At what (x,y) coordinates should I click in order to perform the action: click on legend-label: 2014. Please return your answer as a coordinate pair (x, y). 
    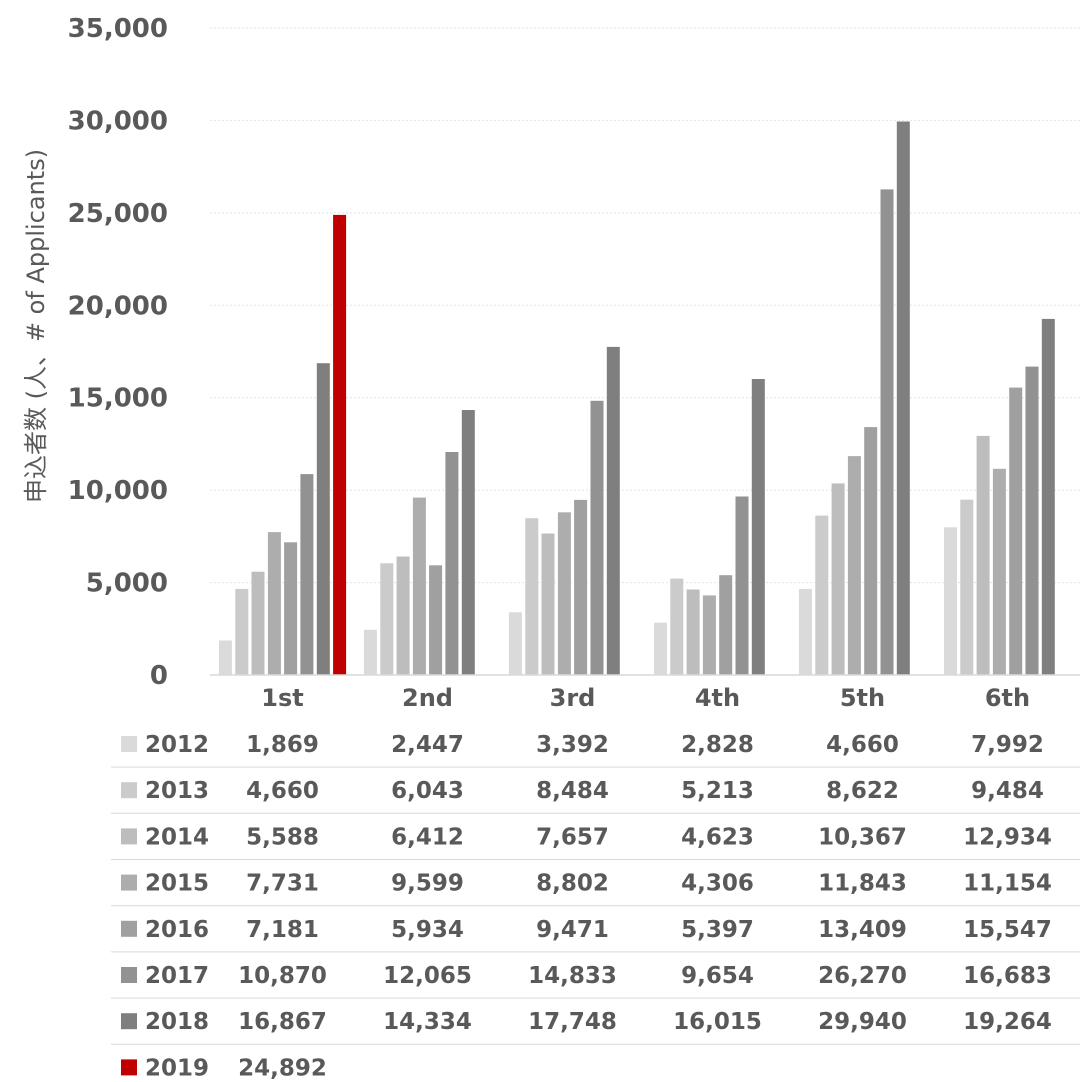
    Looking at the image, I should click on (177, 837).